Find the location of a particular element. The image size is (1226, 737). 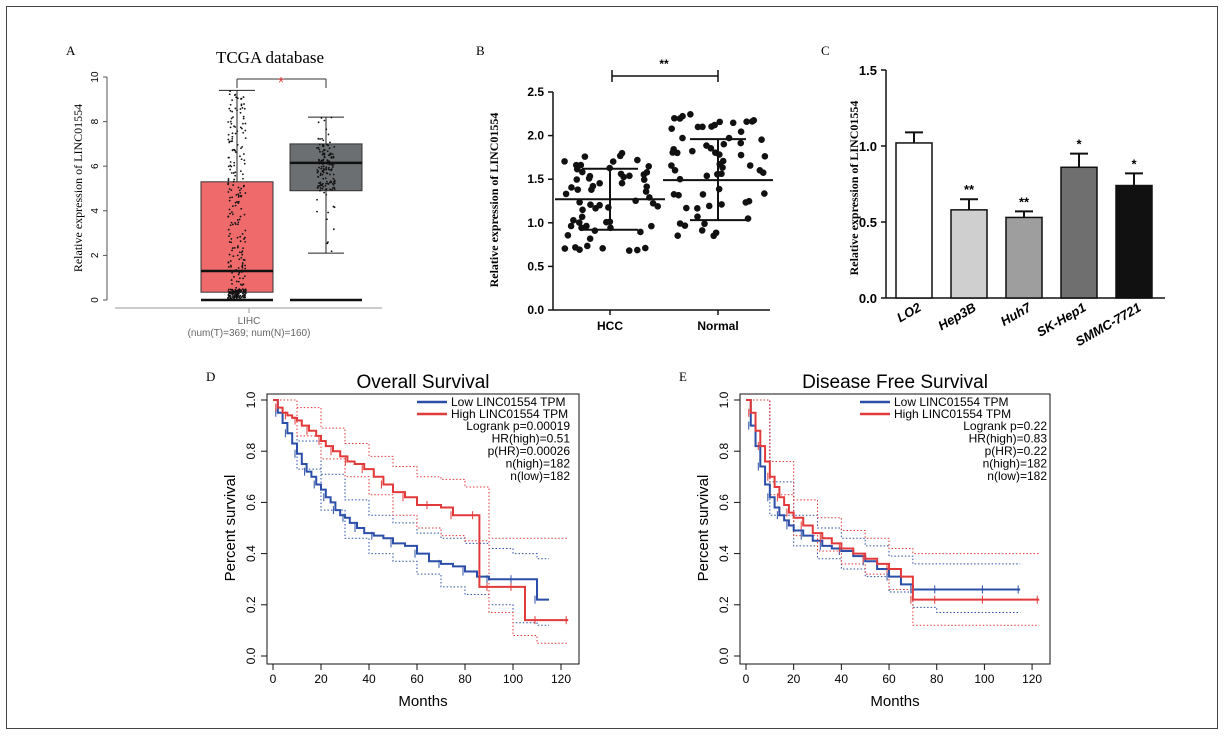

panel-letter-B: B is located at coordinates (480, 50).